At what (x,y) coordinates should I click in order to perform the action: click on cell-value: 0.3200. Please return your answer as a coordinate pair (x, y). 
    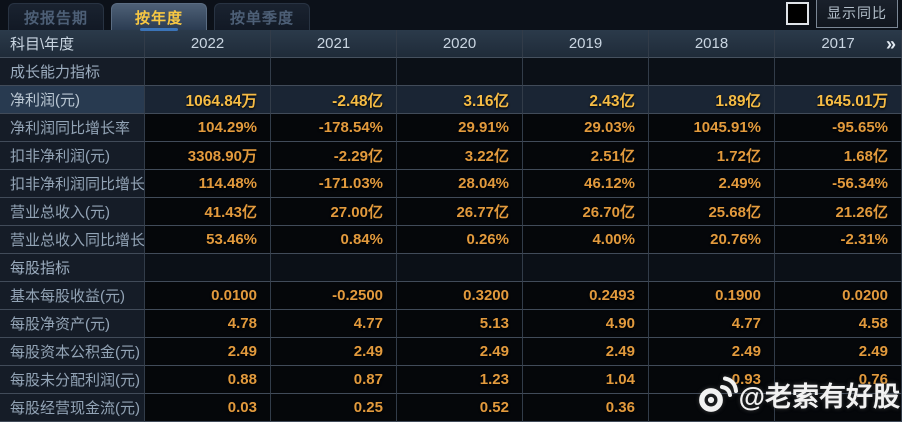
    Looking at the image, I should click on (460, 296).